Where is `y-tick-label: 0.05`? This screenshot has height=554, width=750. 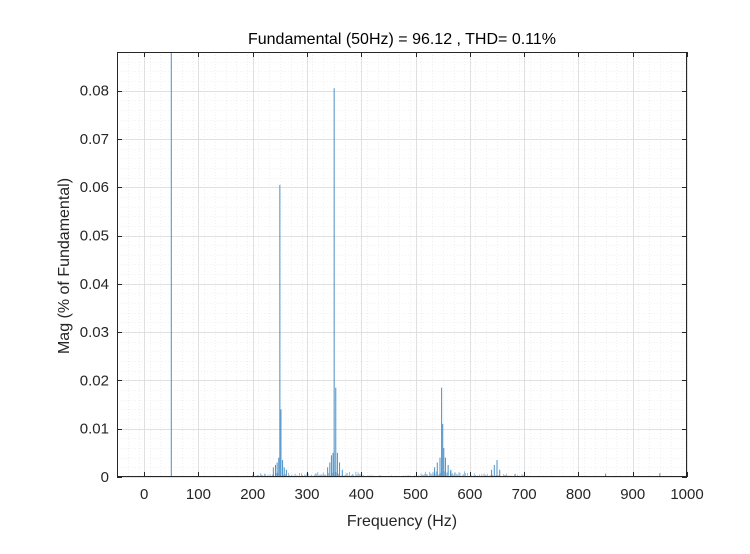 y-tick-label: 0.05 is located at coordinates (94, 236).